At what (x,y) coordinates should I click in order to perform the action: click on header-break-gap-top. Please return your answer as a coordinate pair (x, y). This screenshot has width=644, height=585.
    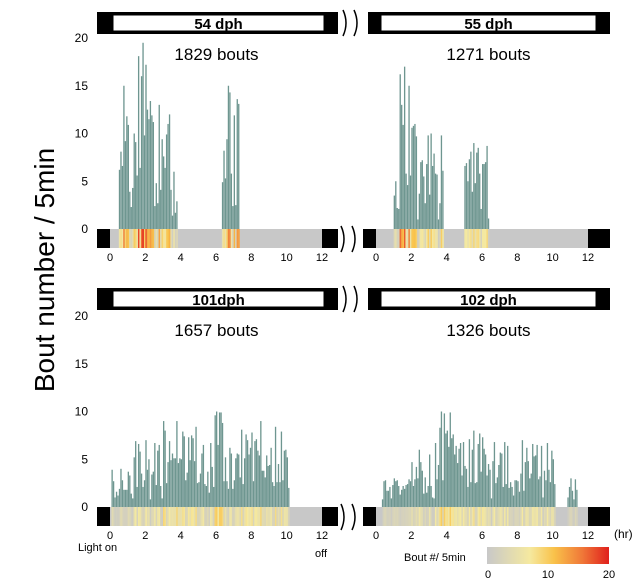
    Looking at the image, I should click on (353, 23).